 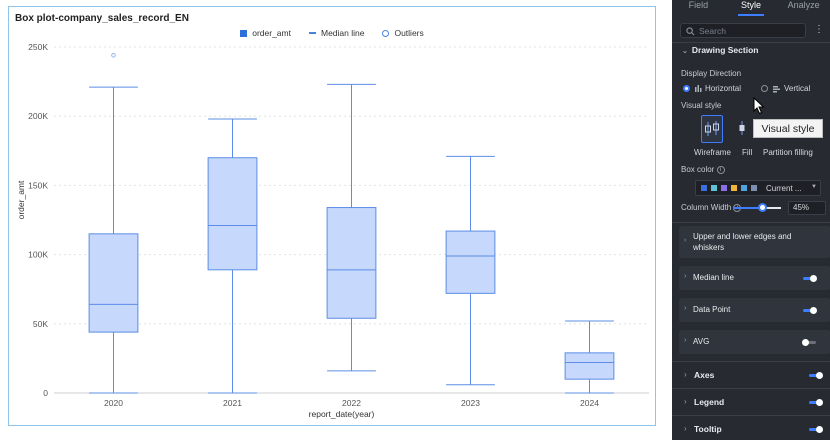 What do you see at coordinates (723, 88) in the screenshot?
I see `horizontal-label: Horizontal` at bounding box center [723, 88].